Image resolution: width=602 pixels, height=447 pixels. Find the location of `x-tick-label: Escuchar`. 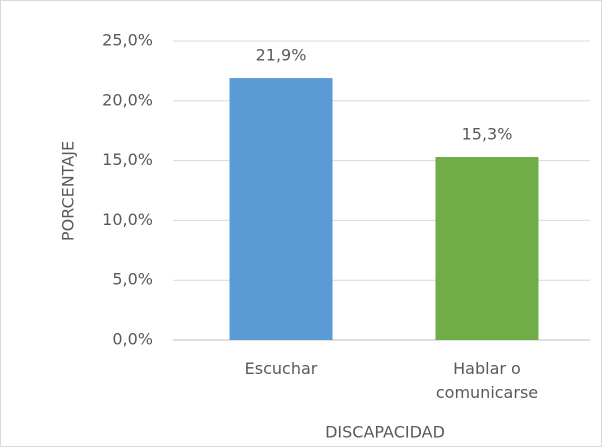

x-tick-label: Escuchar is located at coordinates (281, 368).